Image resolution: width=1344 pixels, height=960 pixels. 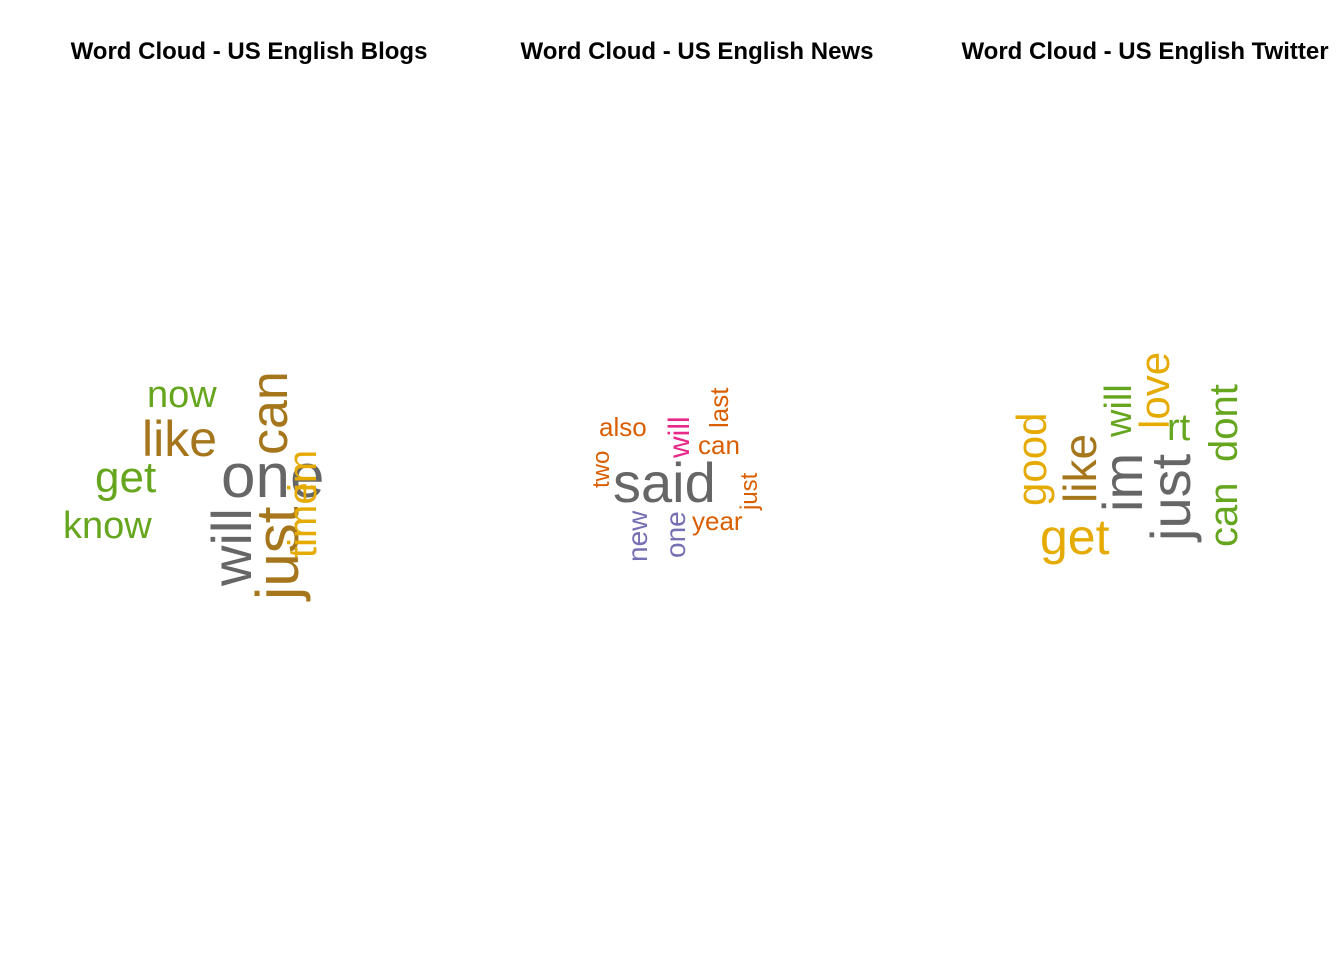 I want to click on twitter-title: Word Cloud - US English Twitter, so click(x=1145, y=51).